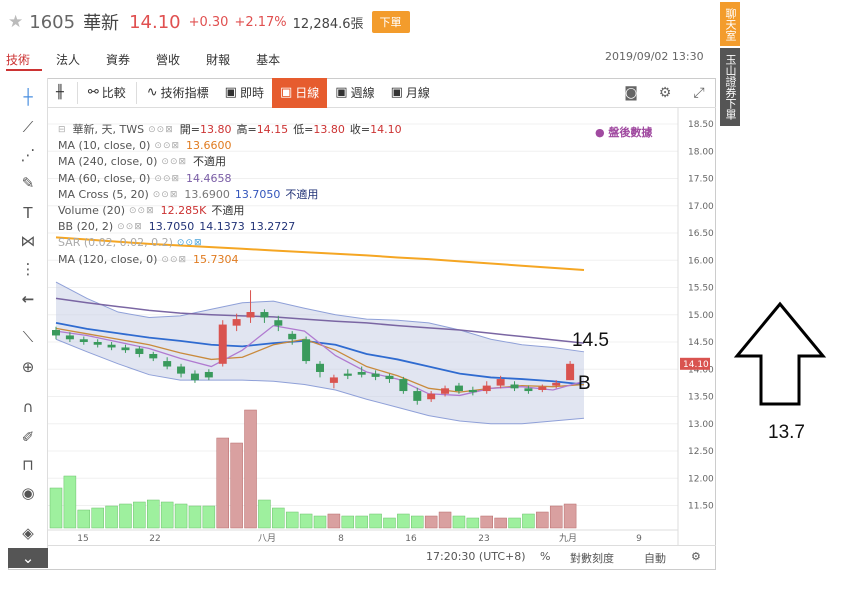 Image resolution: width=850 pixels, height=595 pixels. Describe the element at coordinates (108, 162) in the screenshot. I see `ma240-label: MA (240, close, 0)` at that location.